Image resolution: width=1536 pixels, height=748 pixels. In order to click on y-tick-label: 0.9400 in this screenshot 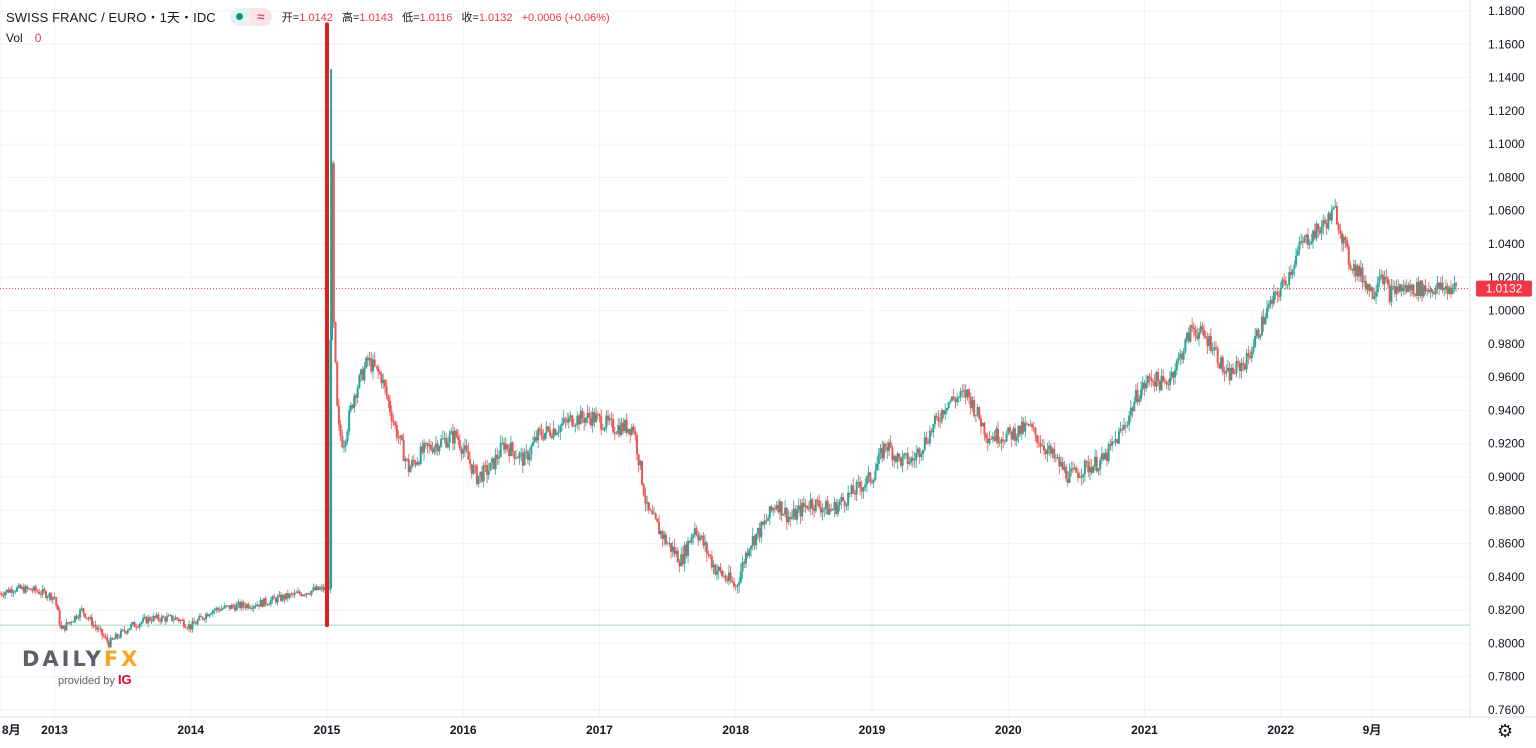, I will do `click(1506, 410)`.